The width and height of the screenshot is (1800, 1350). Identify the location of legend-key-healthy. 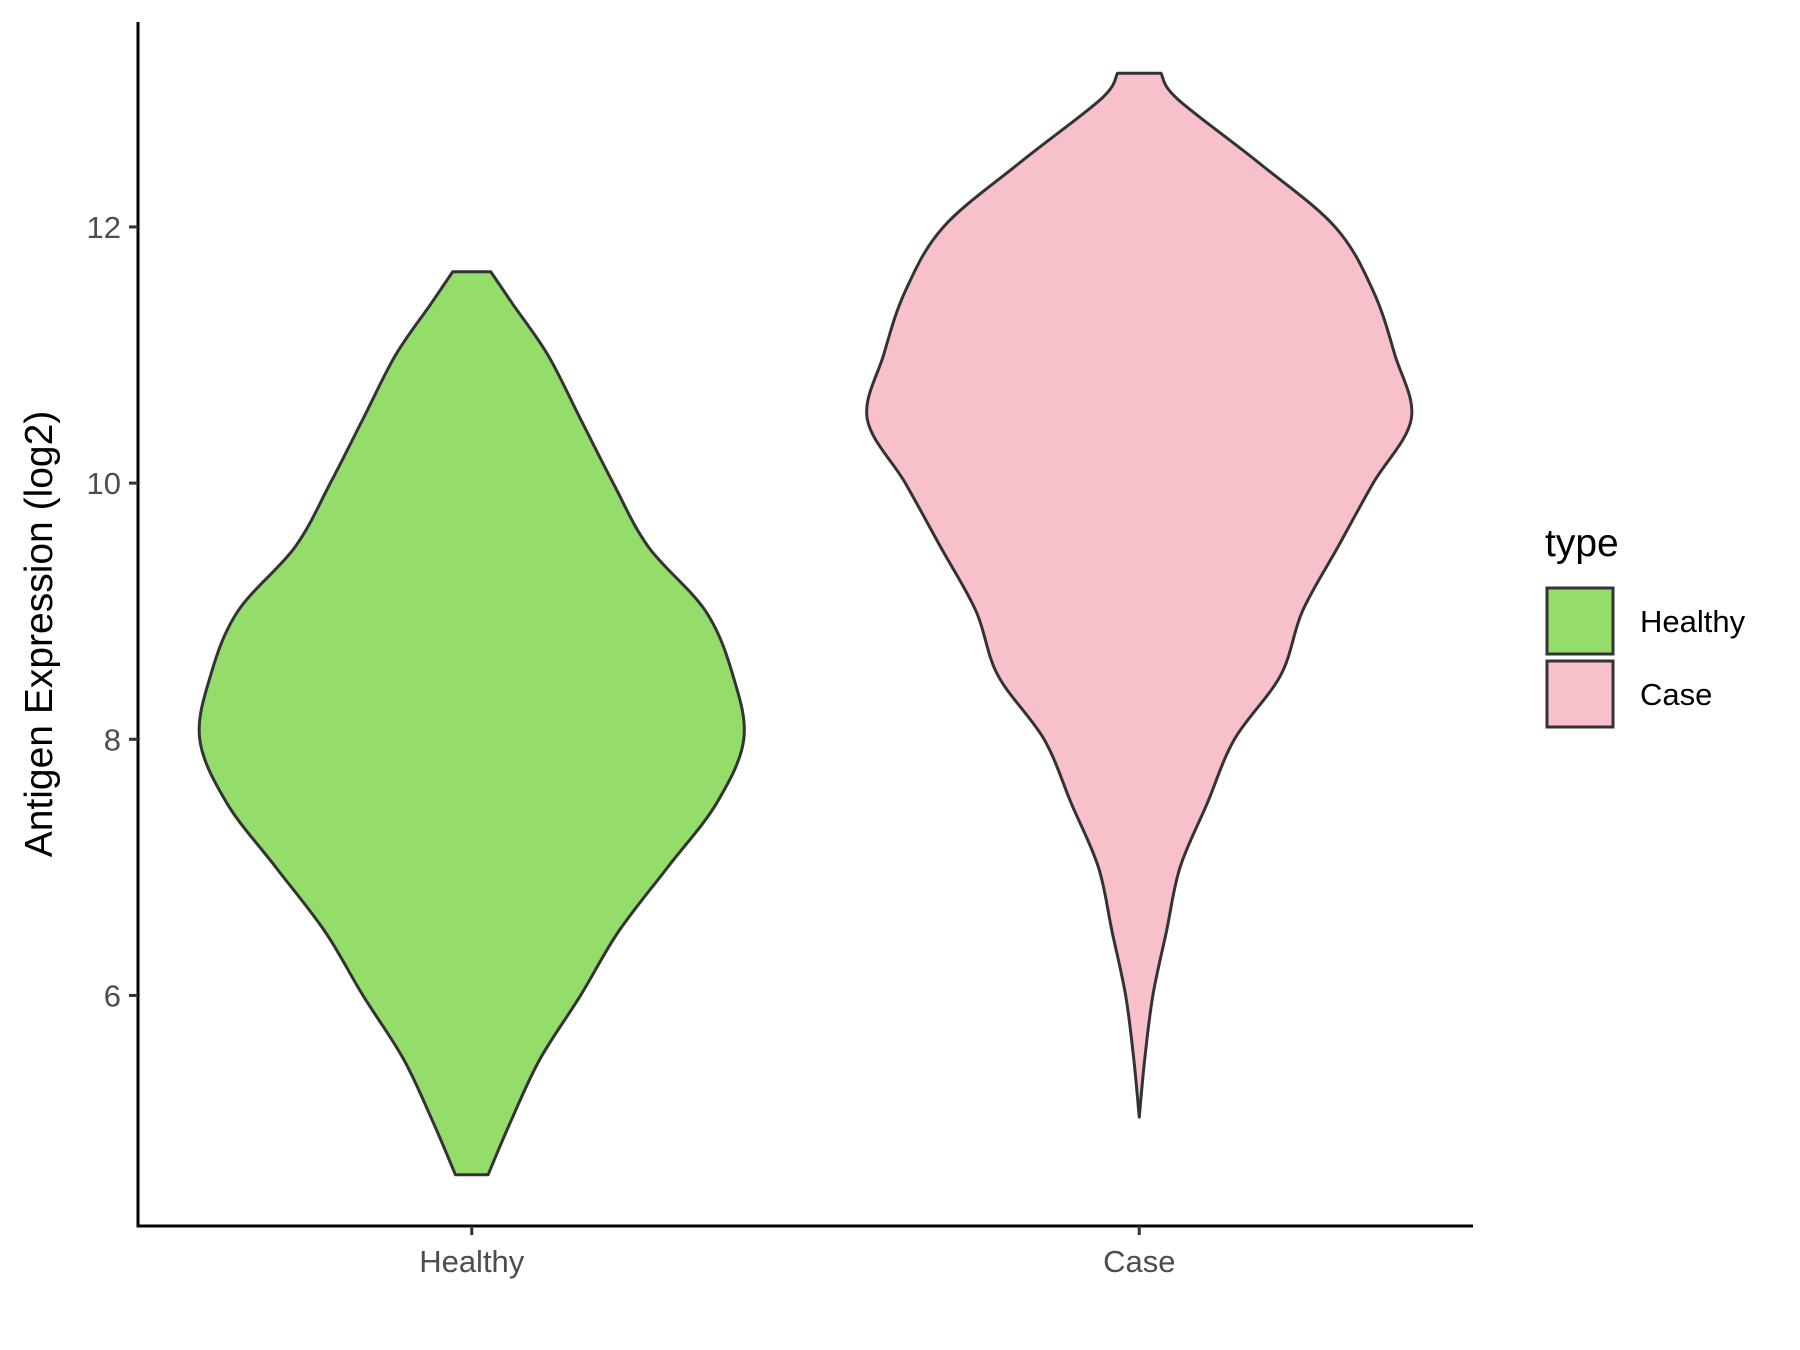
(1580, 621).